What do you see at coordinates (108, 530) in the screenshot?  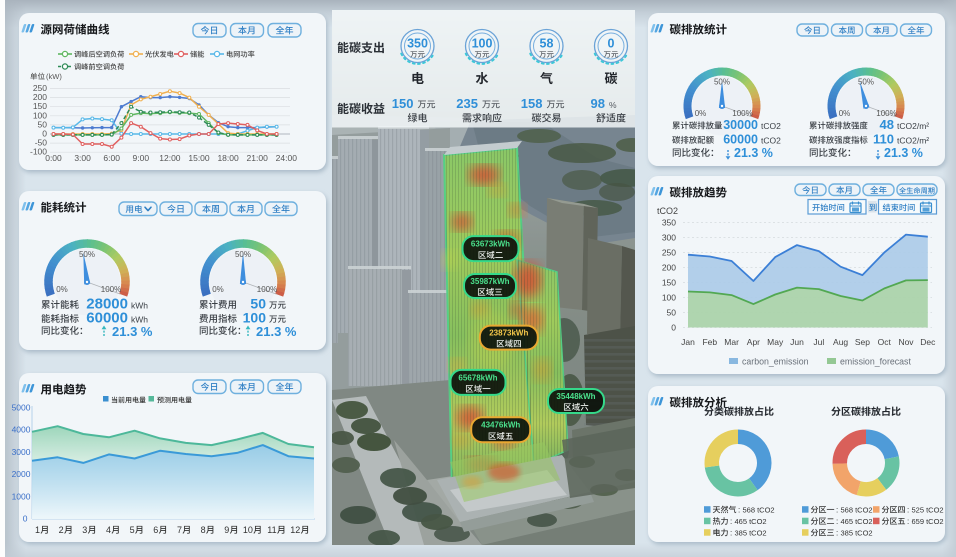 I see `svg-text: 4` at bounding box center [108, 530].